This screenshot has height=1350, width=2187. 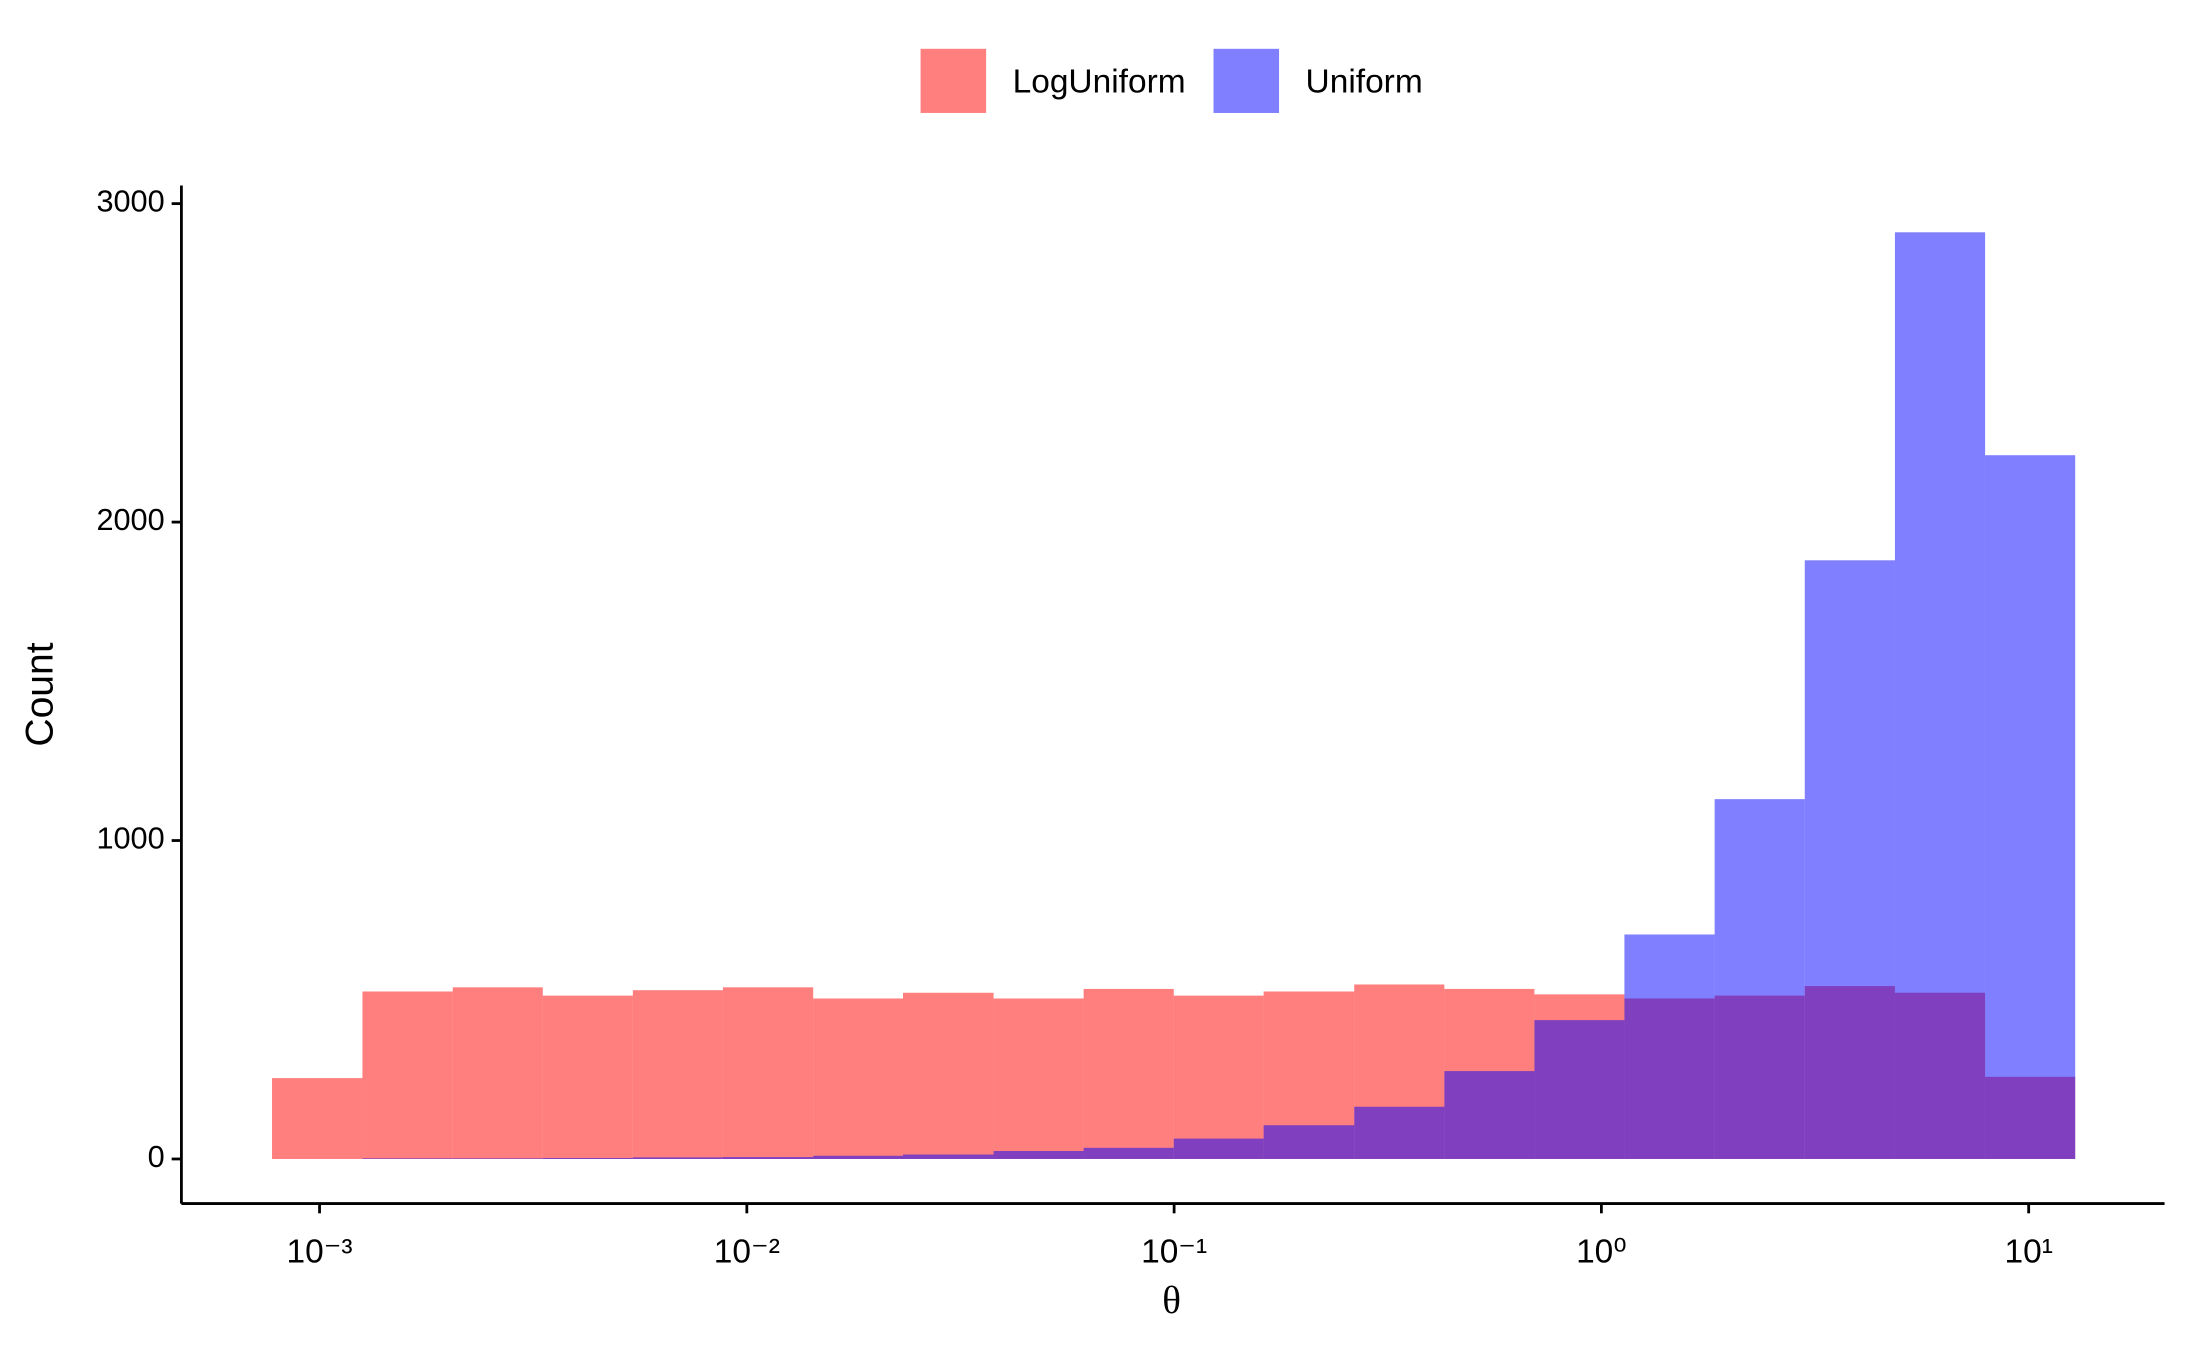 I want to click on x-axis-title: θ, so click(x=1171, y=1300).